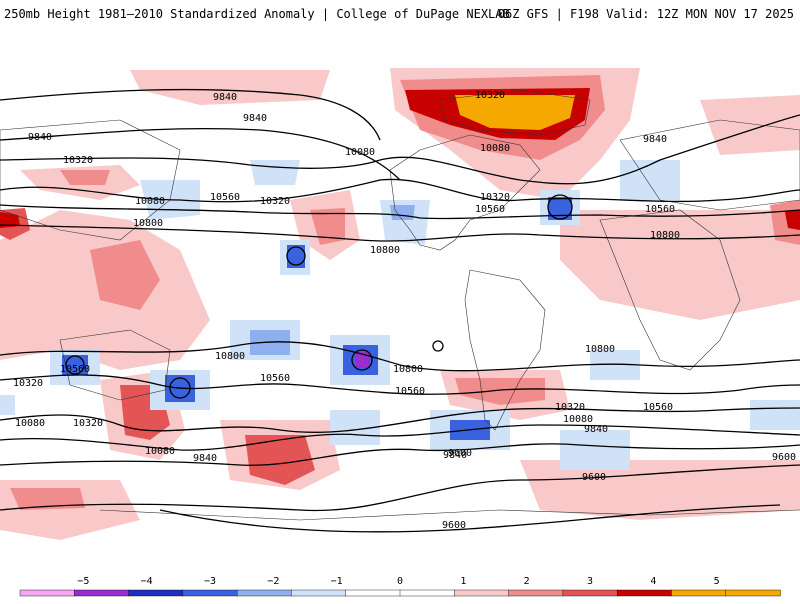 The width and height of the screenshot is (800, 604). I want to click on colorbar-swatches, so click(400, 593).